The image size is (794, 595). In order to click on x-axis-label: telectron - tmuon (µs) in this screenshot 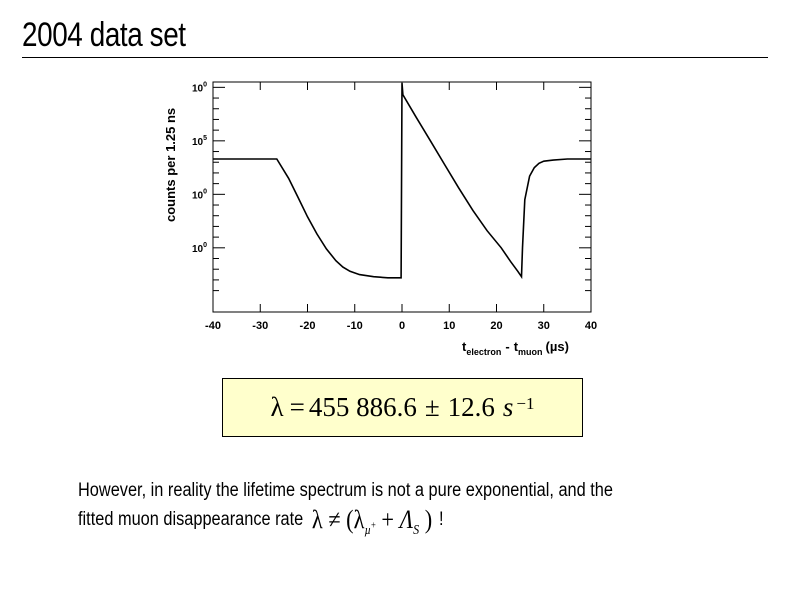, I will do `click(515, 348)`.